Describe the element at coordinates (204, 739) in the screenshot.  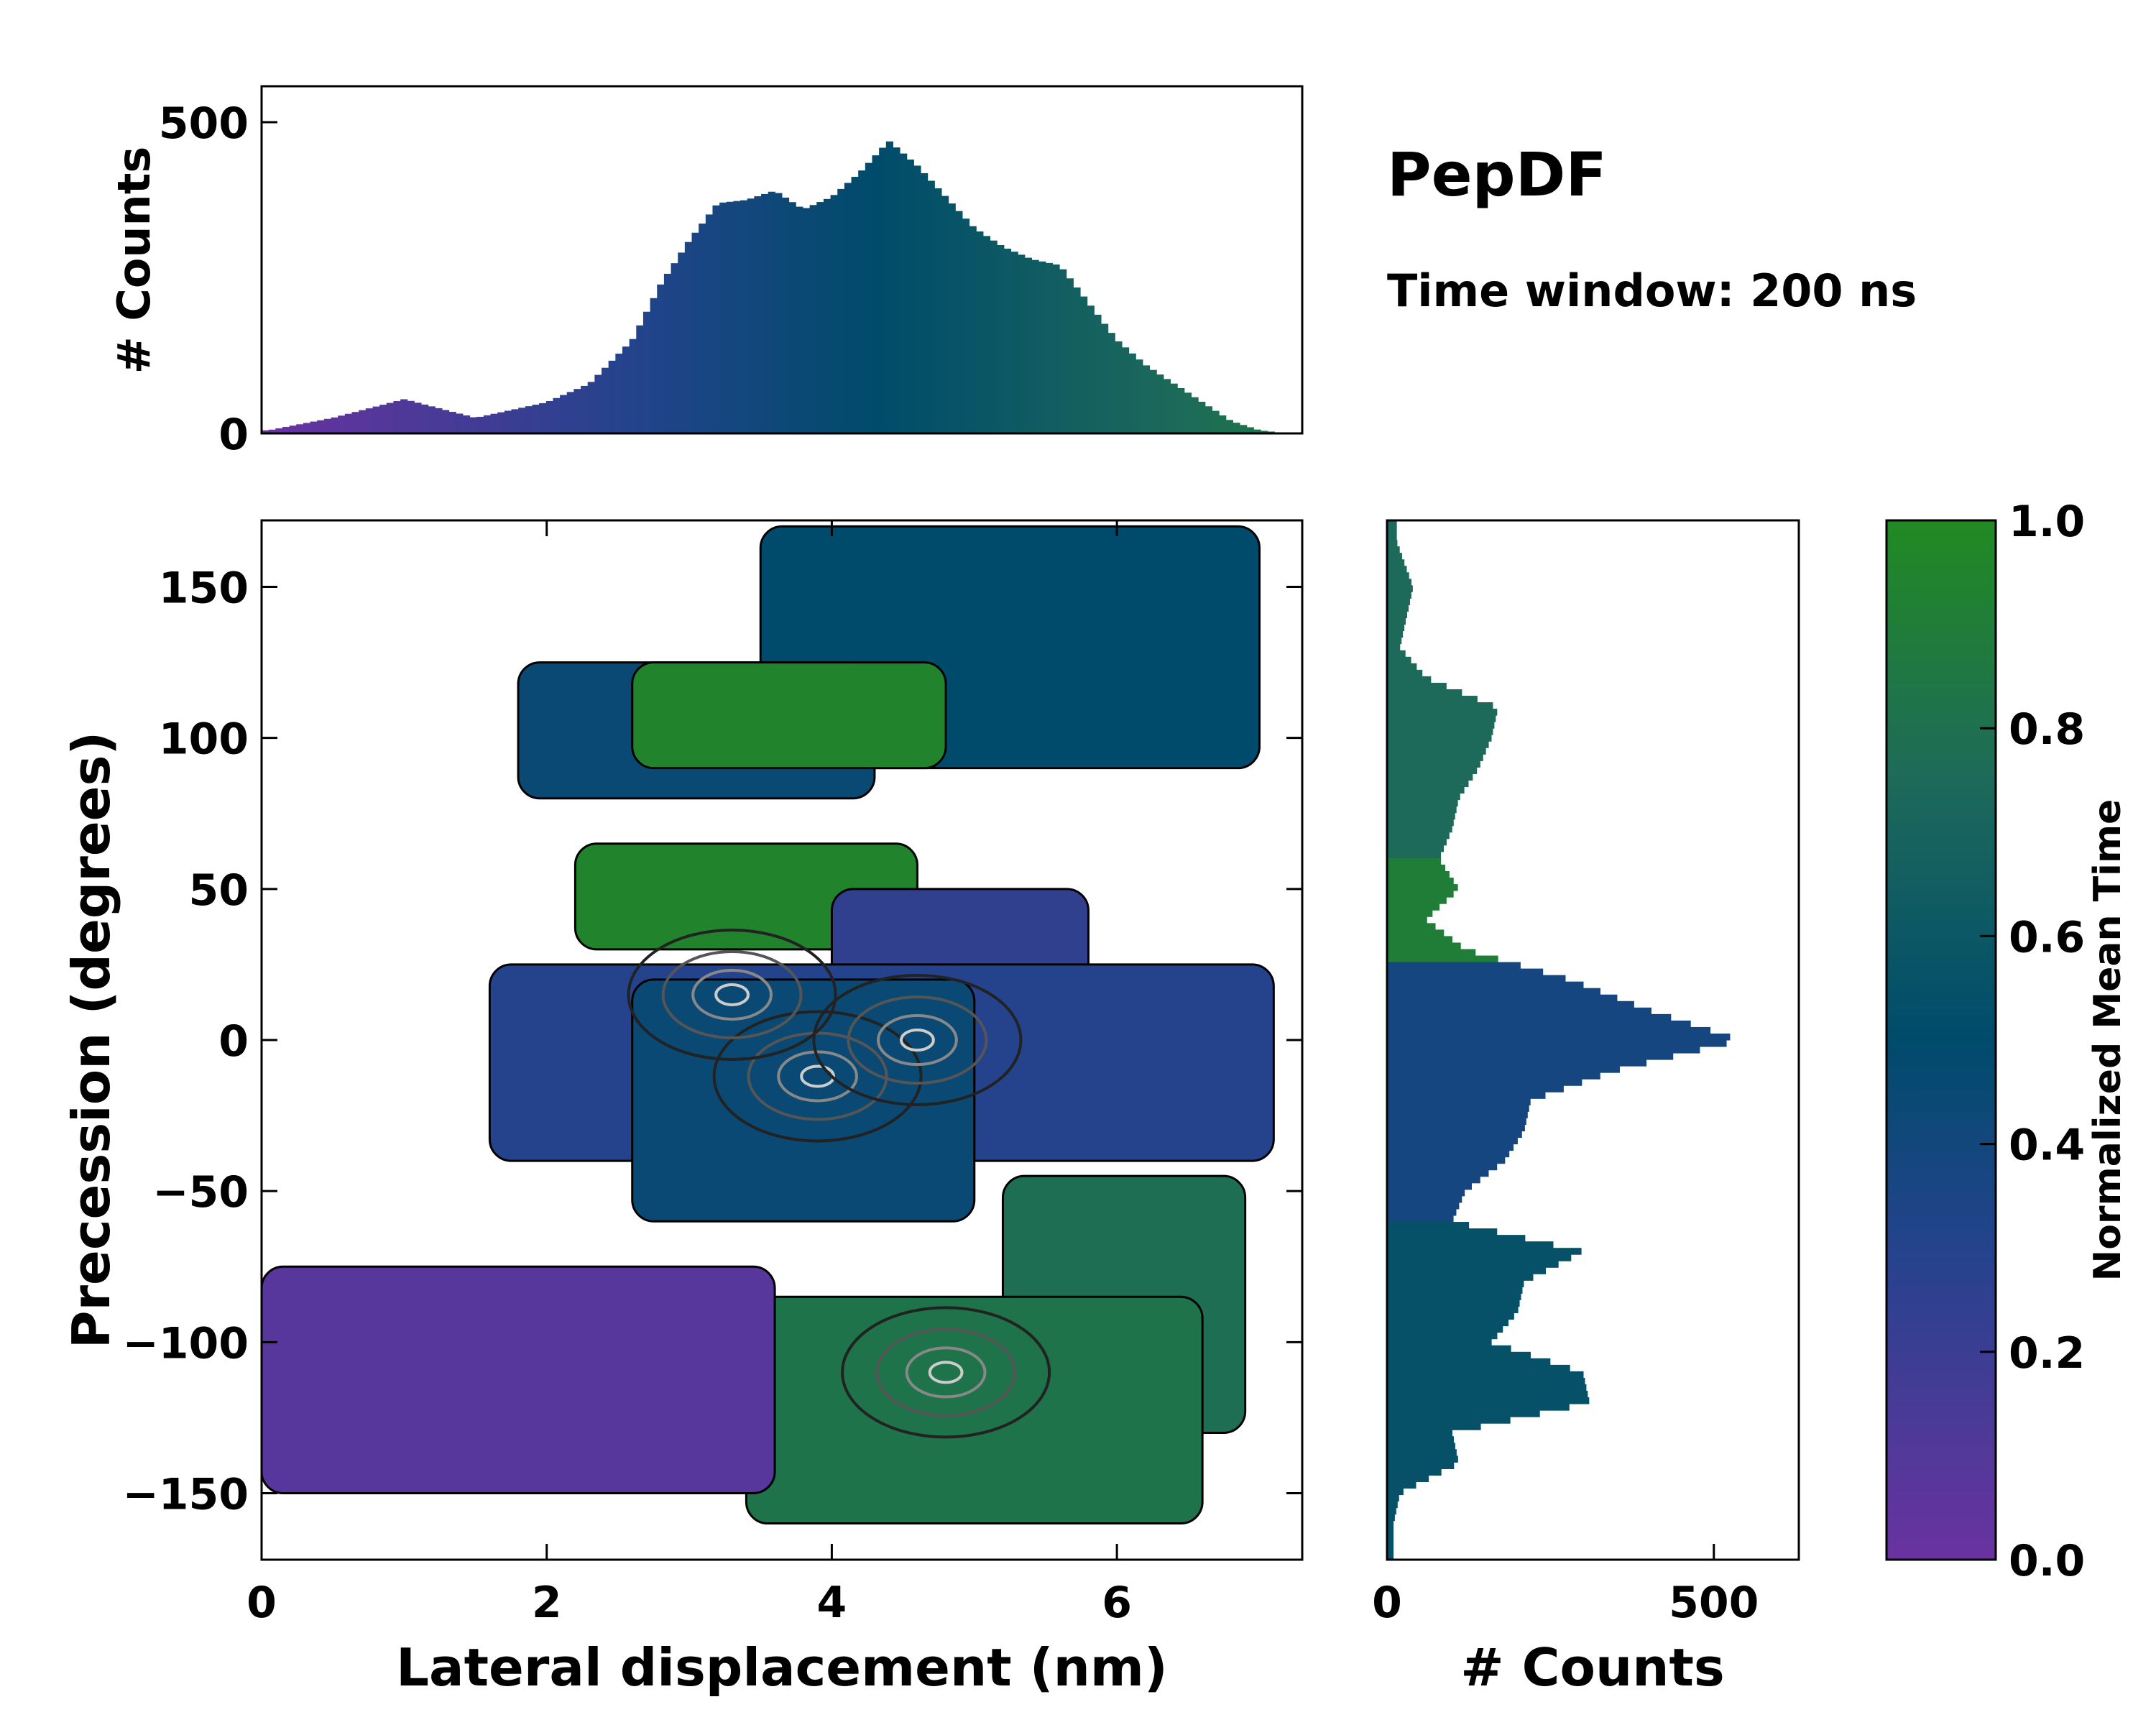
I see `main-y-tick-label: 100` at that location.